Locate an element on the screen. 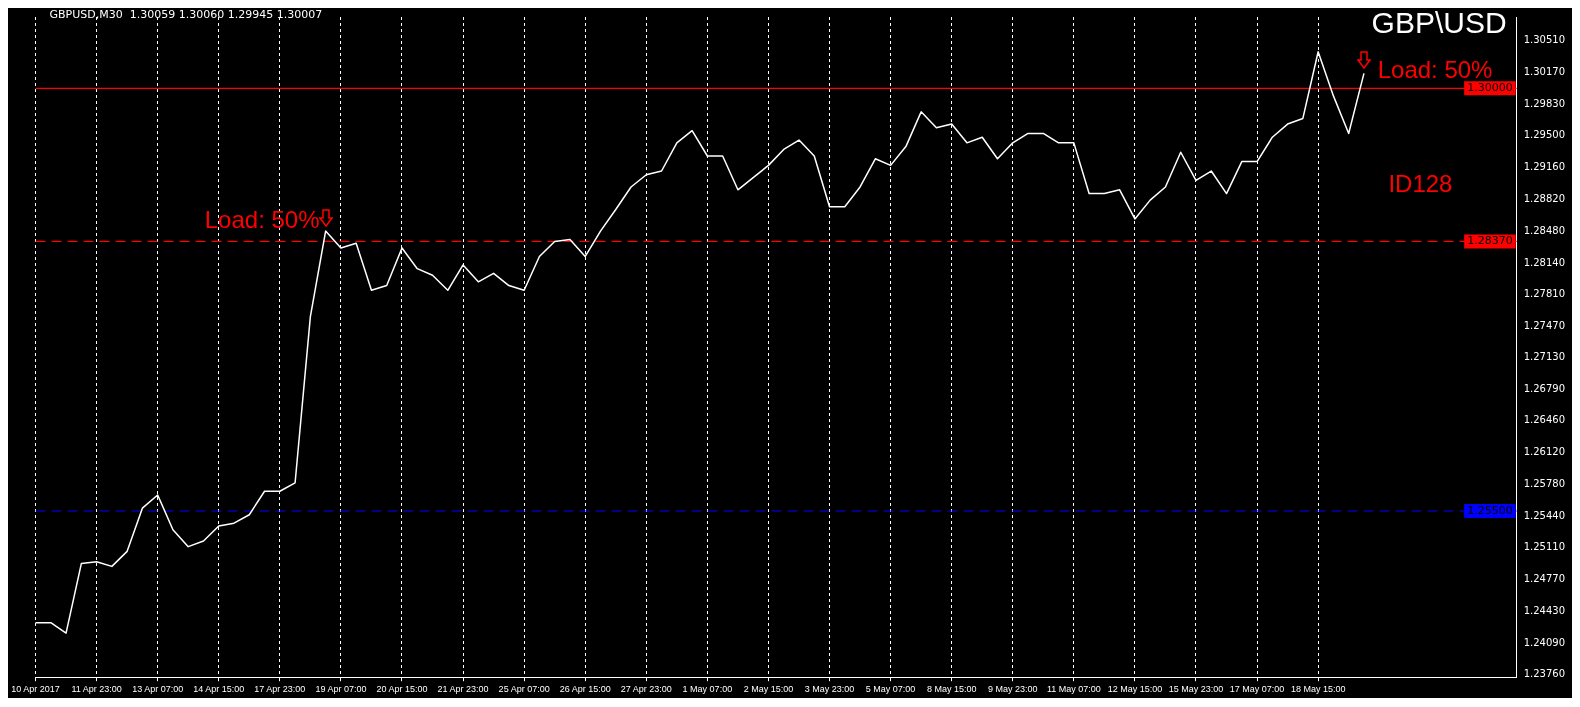 Image resolution: width=1580 pixels, height=707 pixels. y-tick-label: 1.28820 is located at coordinates (1544, 198).